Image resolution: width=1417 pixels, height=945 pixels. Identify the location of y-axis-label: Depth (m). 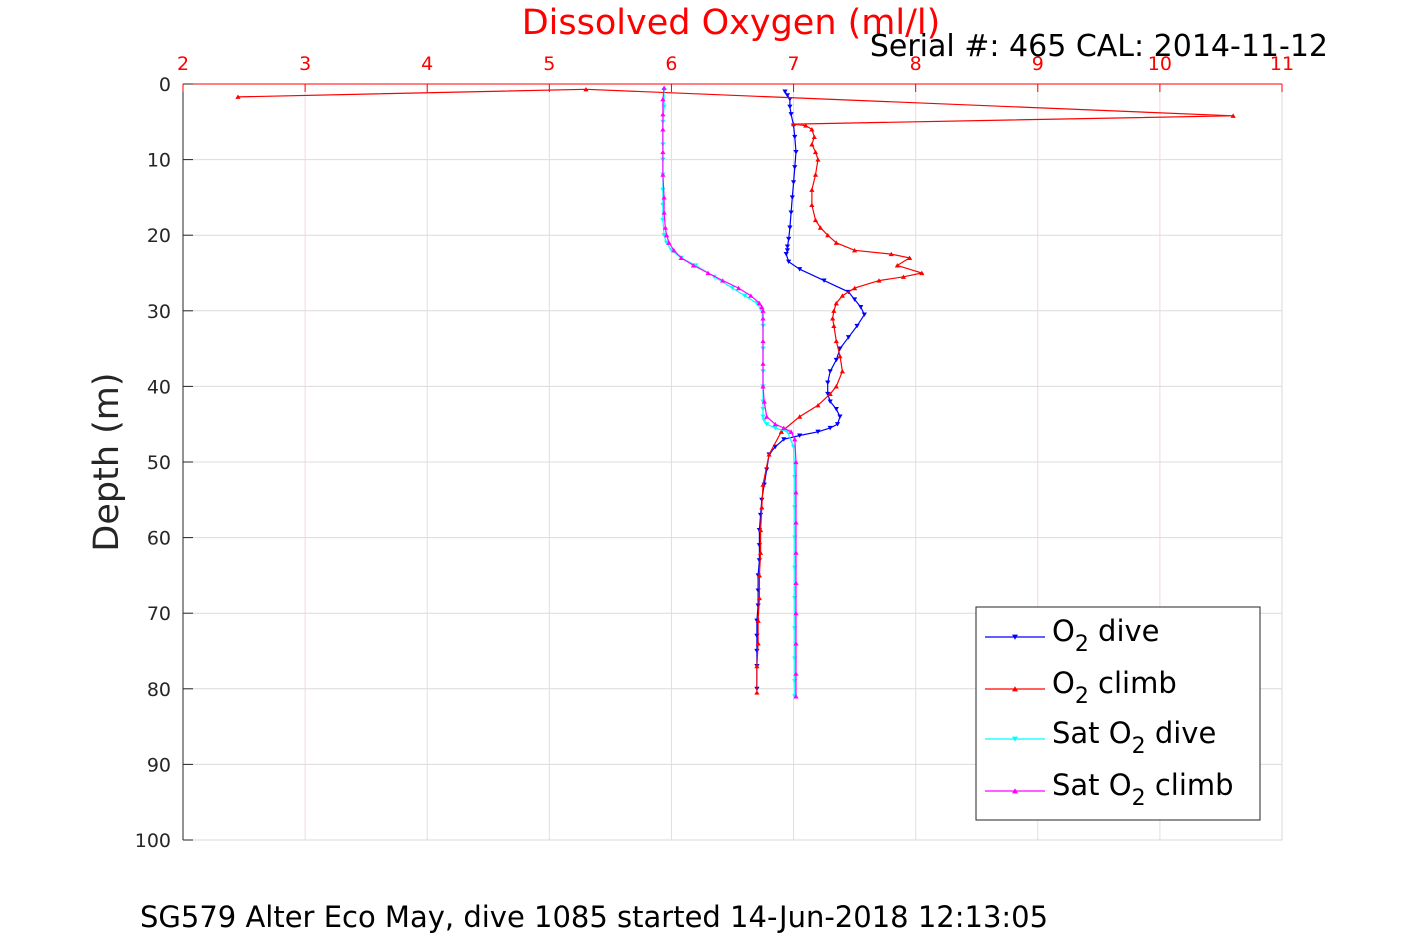
(107, 461).